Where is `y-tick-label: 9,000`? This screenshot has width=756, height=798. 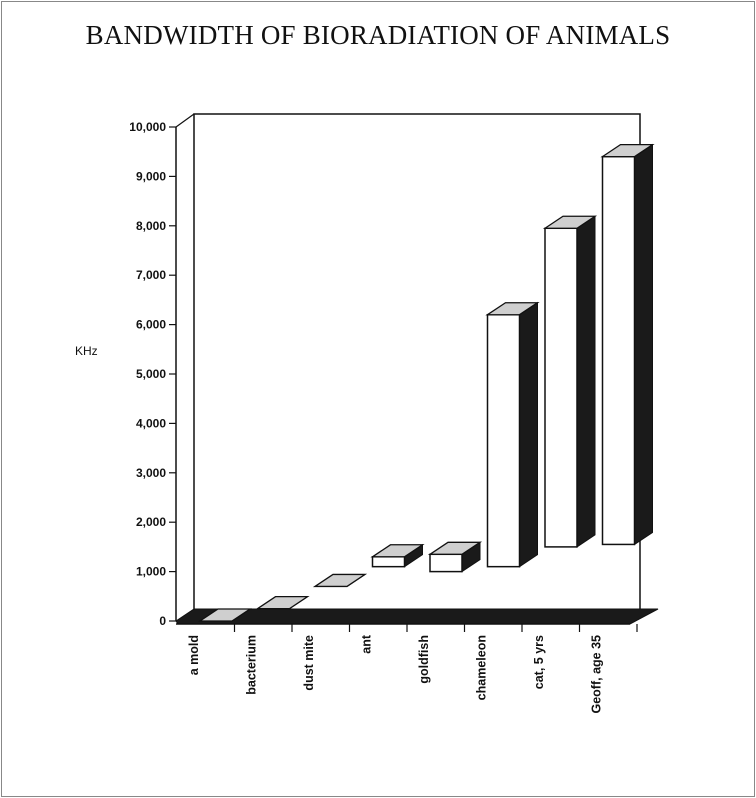
y-tick-label: 9,000 is located at coordinates (151, 176).